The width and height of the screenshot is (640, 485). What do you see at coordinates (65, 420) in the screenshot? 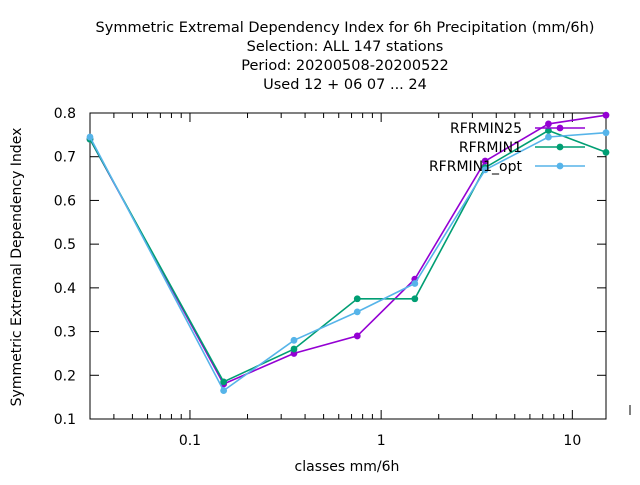
I see `y-tick-label: 0.1` at bounding box center [65, 420].